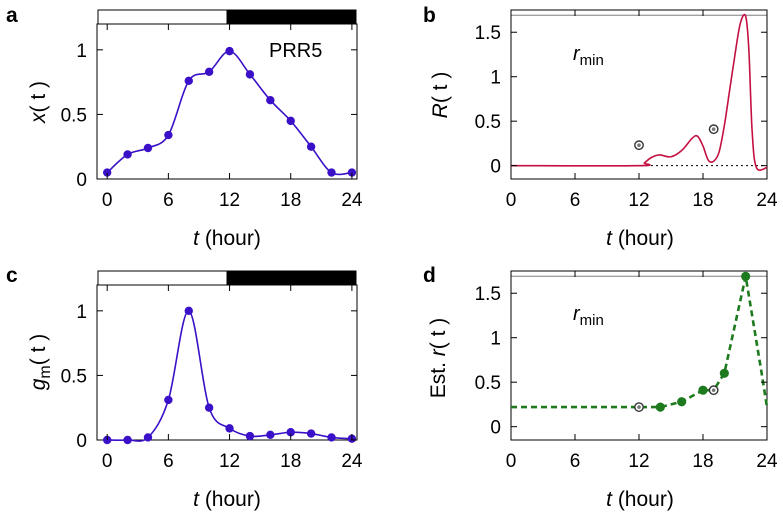 This screenshot has width=783, height=515. I want to click on panel-d-annotation: rmin, so click(588, 316).